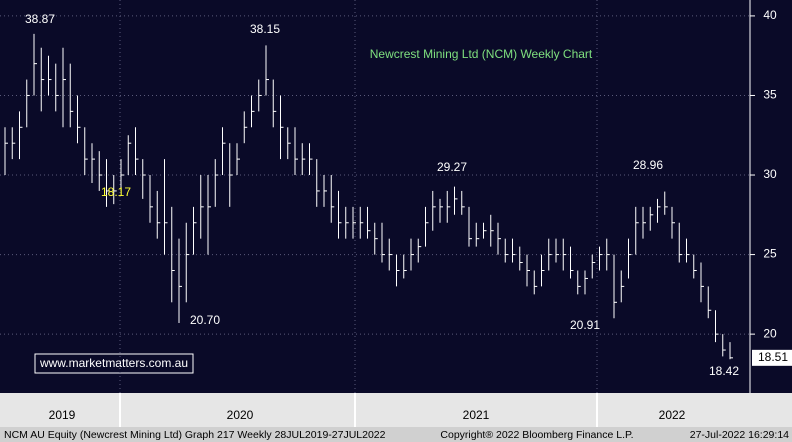 The height and width of the screenshot is (442, 792). What do you see at coordinates (739, 435) in the screenshot?
I see `footer-right: 27-Jul-2022 16:29:14` at bounding box center [739, 435].